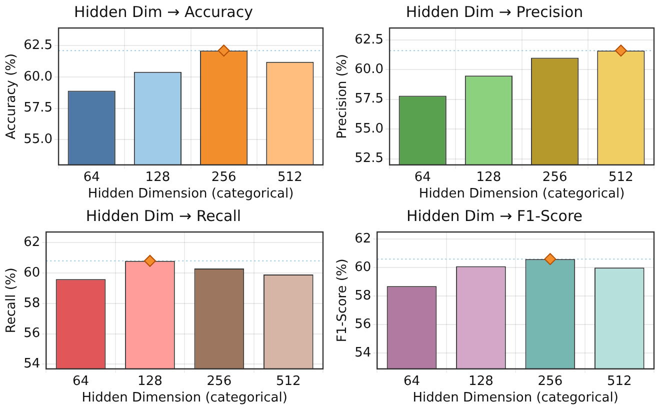  I want to click on y-axis-title: Recall (%), so click(12, 301).